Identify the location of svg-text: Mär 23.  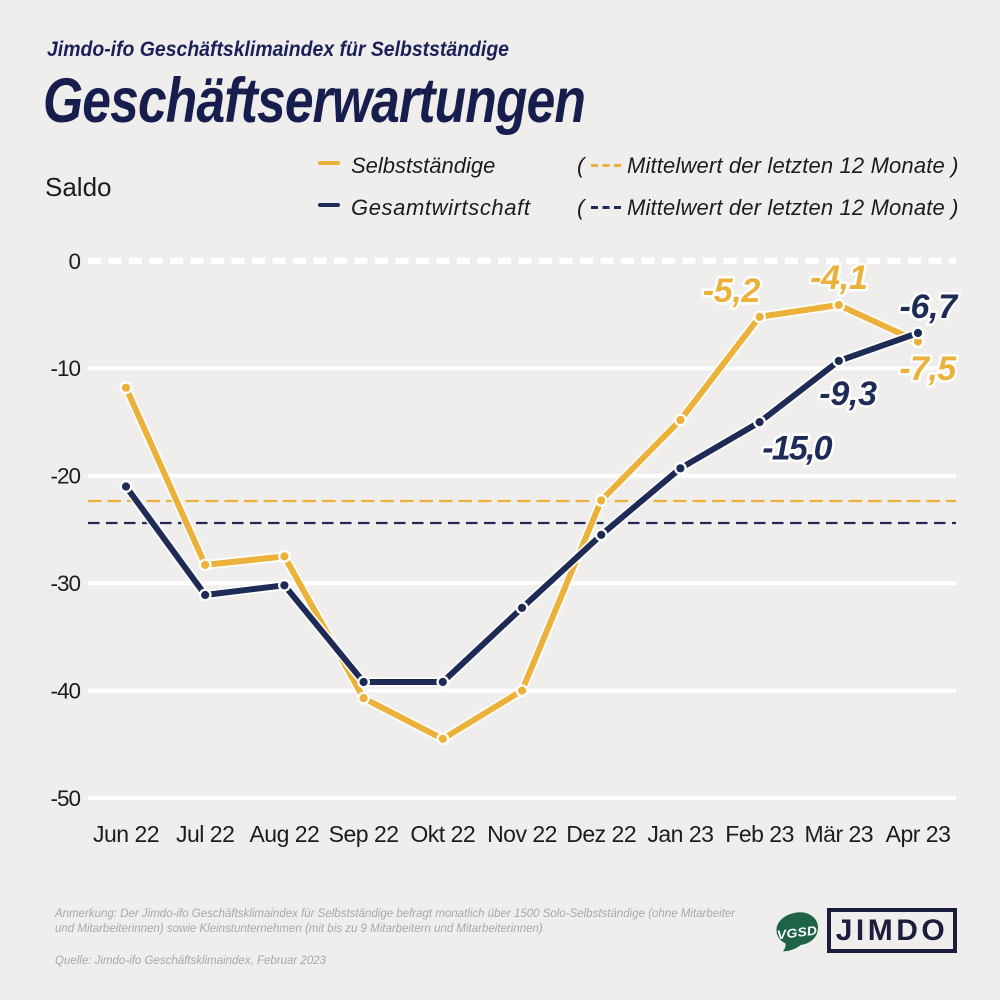
(839, 834).